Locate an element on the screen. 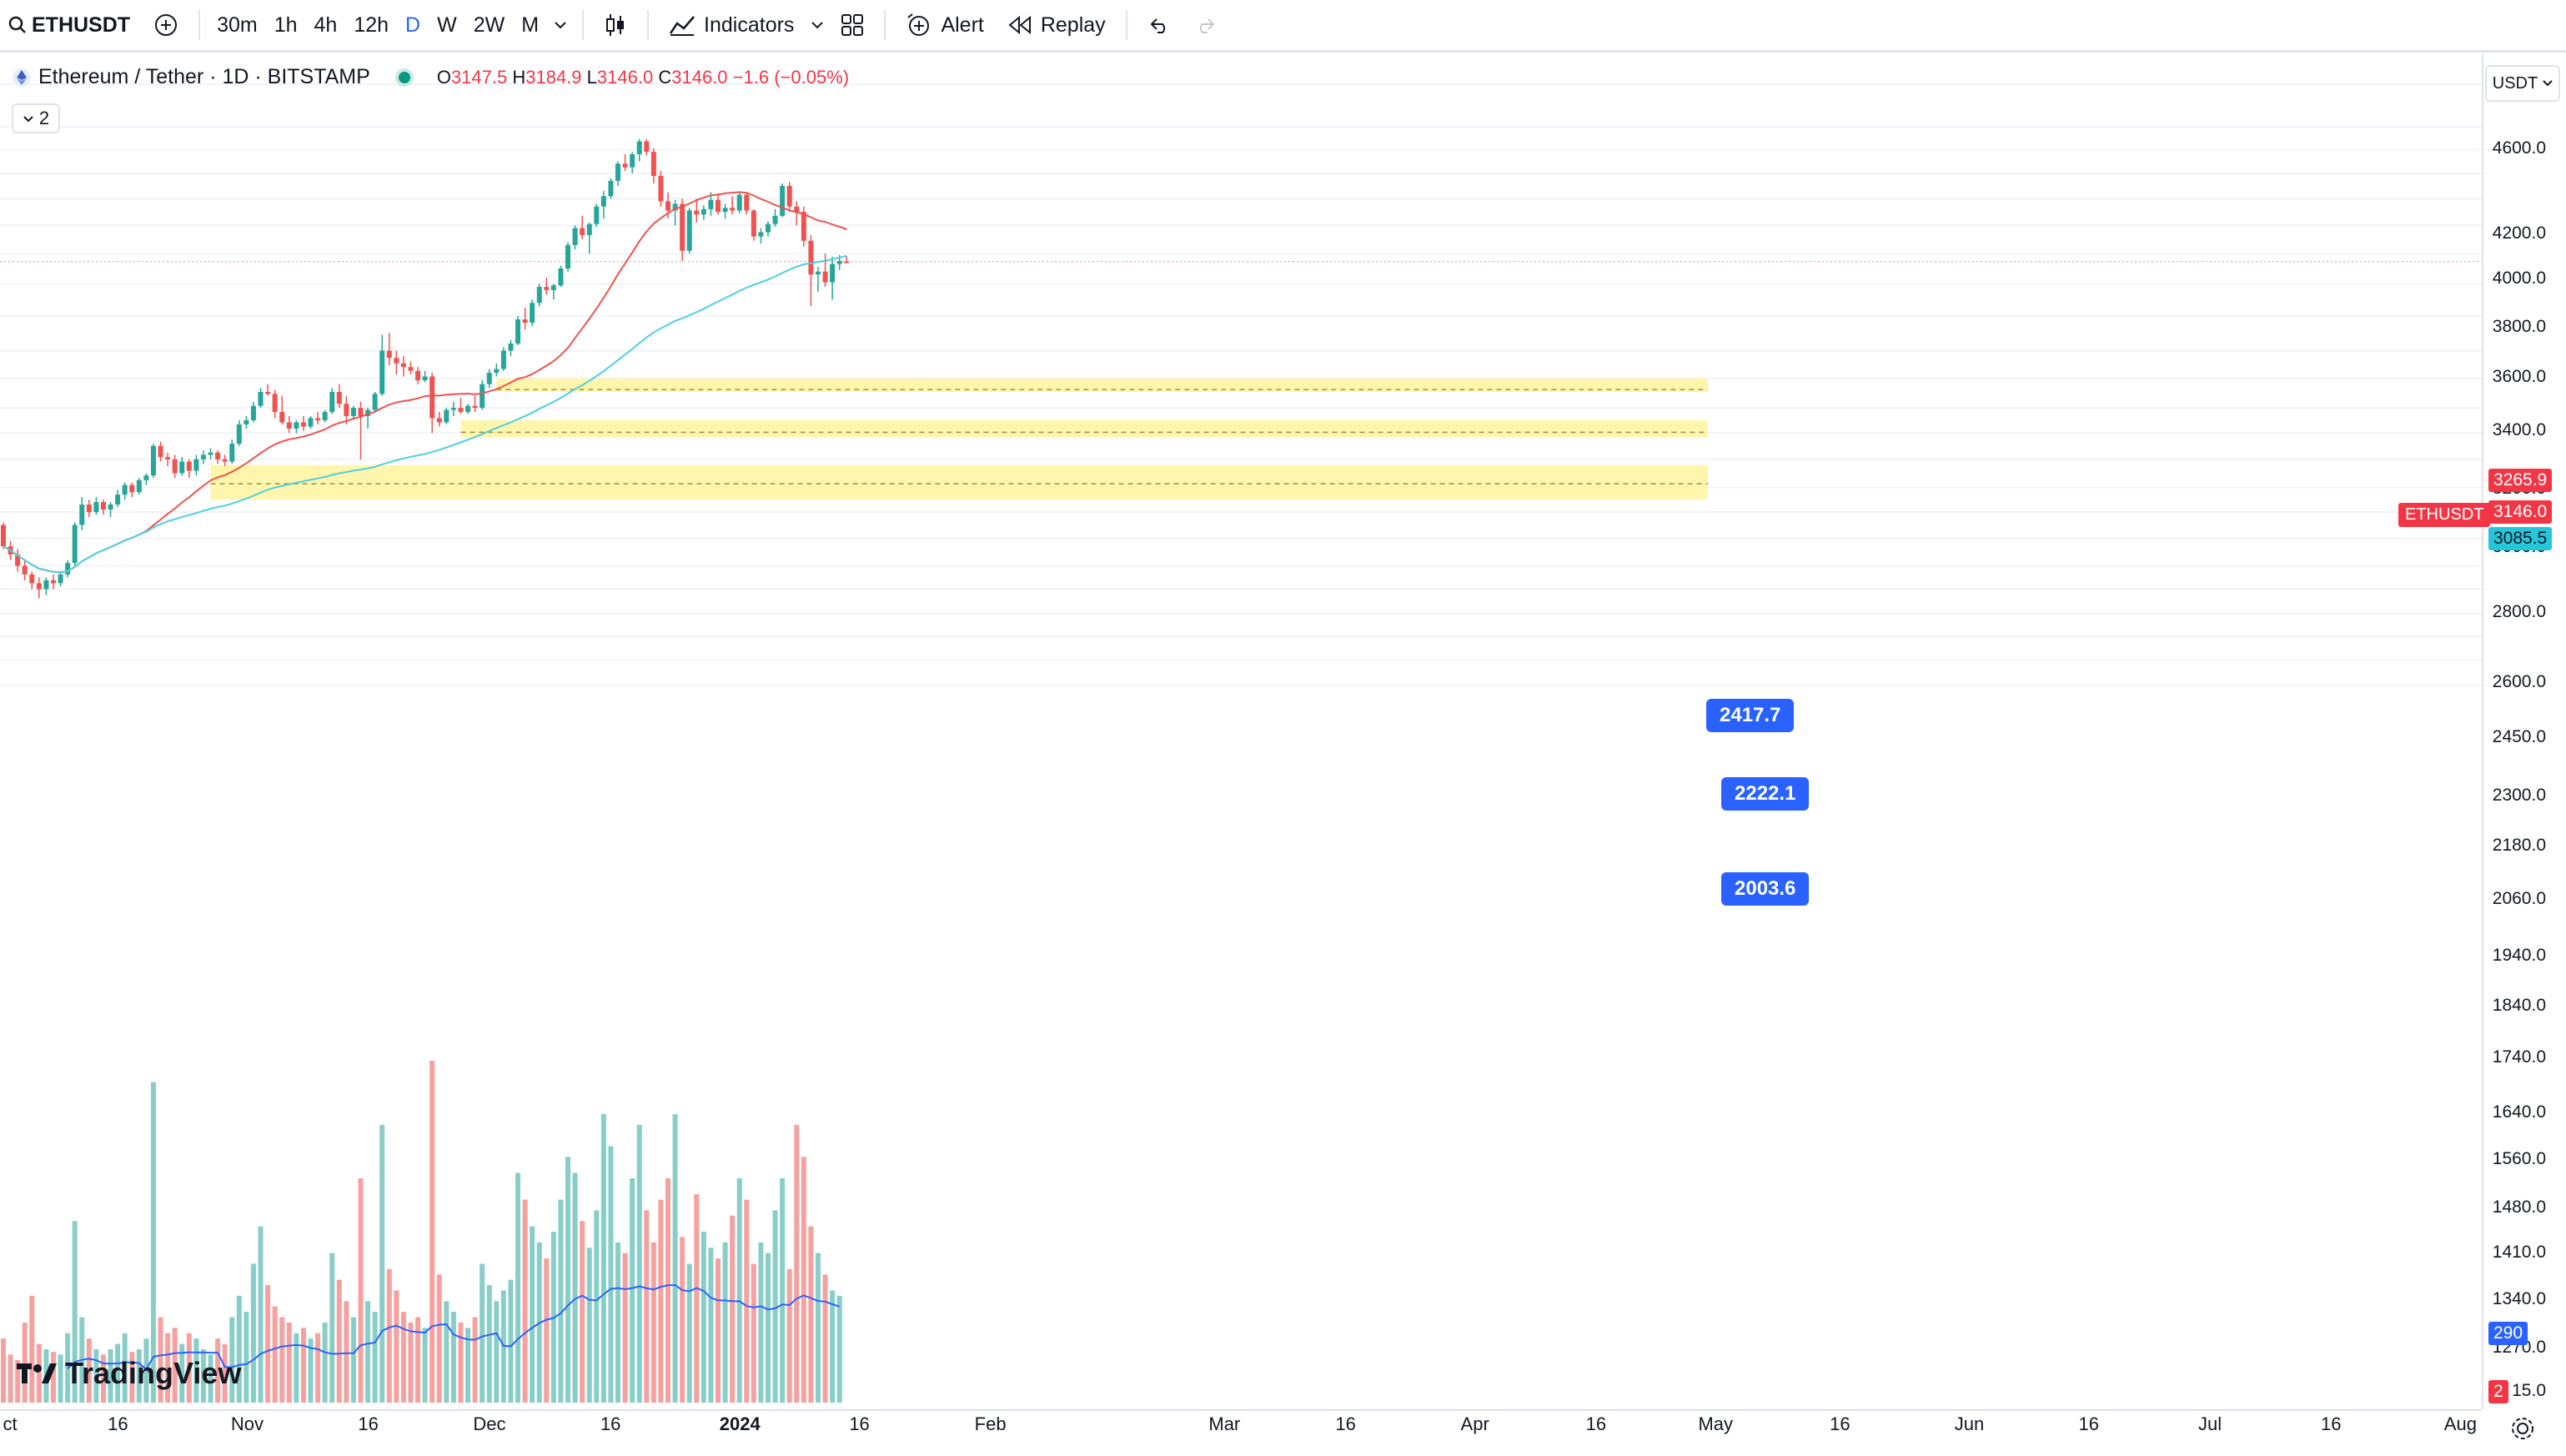 This screenshot has height=1456, width=2566. interval-4h: 4h is located at coordinates (326, 25).